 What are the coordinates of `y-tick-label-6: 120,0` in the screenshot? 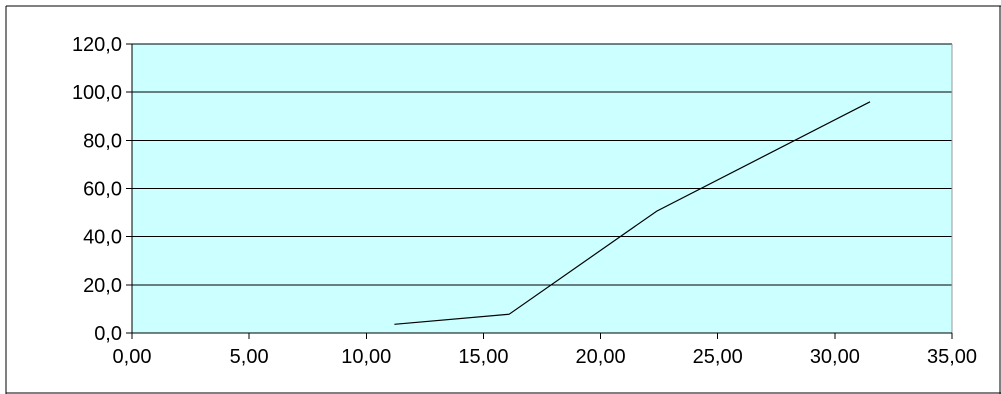 It's located at (97, 45).